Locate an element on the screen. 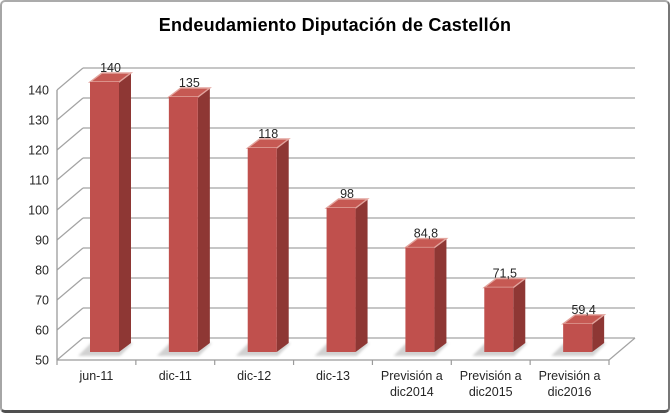  x-axis-category-label: dic2016 is located at coordinates (570, 392).